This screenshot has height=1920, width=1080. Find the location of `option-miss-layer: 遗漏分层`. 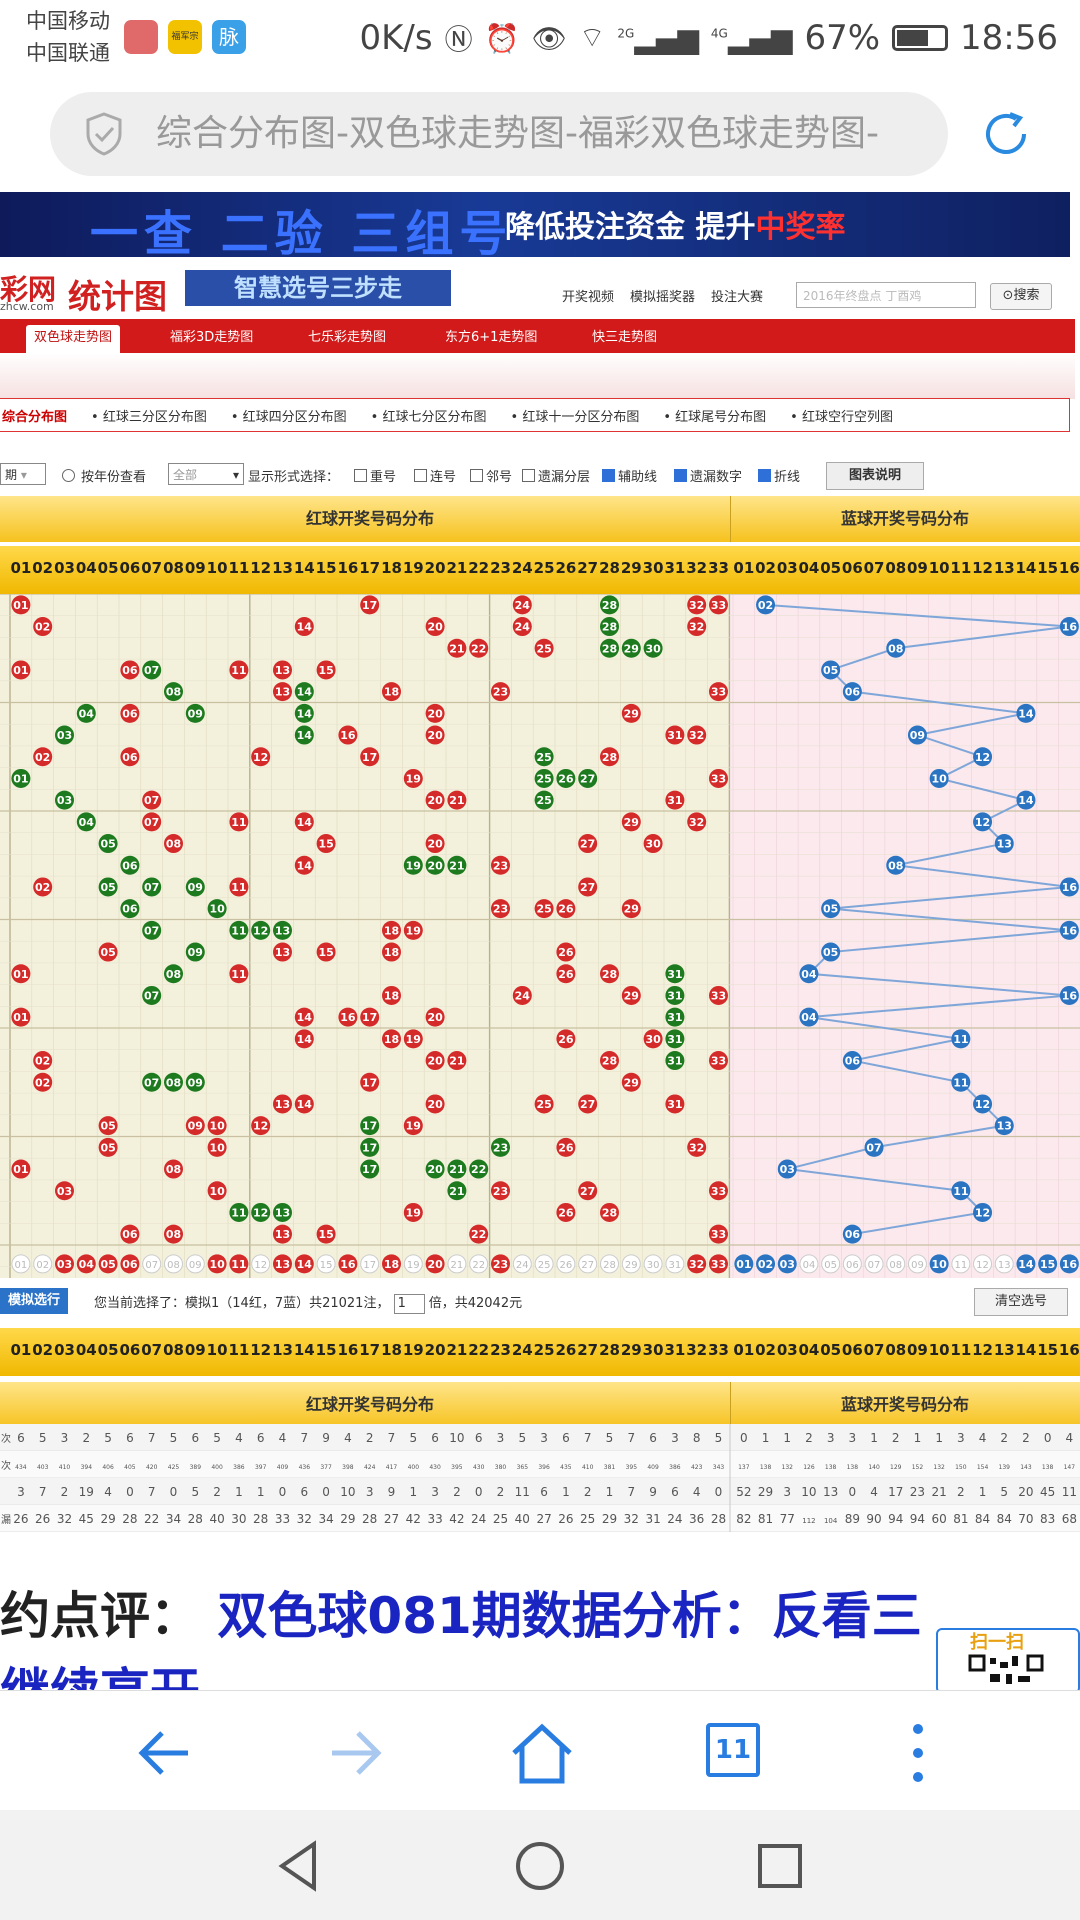

option-miss-layer: 遗漏分层 is located at coordinates (556, 475).